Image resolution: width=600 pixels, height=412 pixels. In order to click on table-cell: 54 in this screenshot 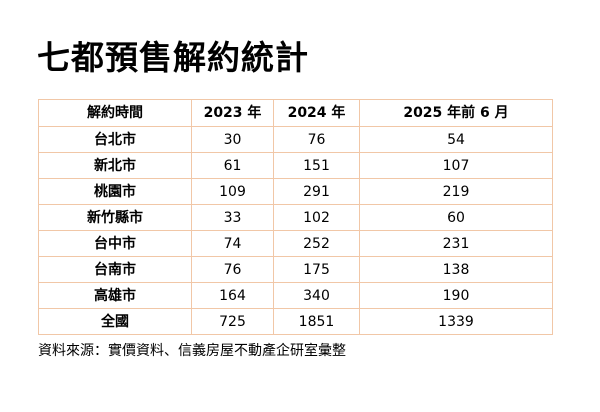, I will do `click(456, 139)`.